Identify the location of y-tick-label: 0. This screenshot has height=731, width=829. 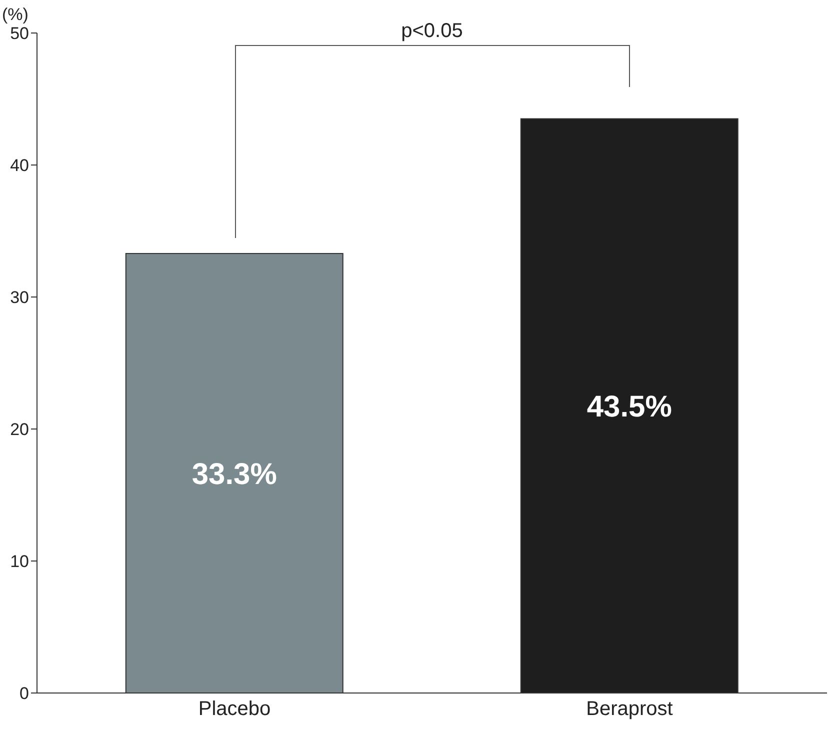
(24, 694).